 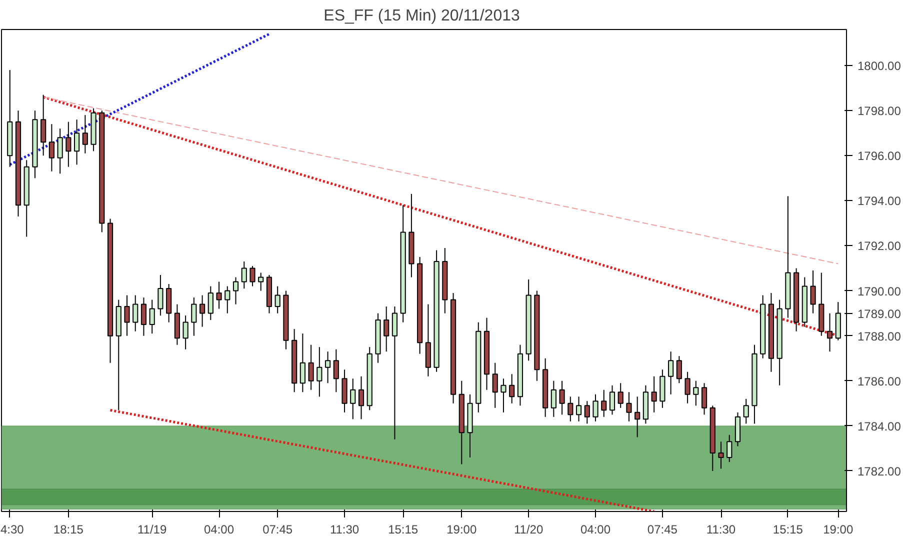 What do you see at coordinates (880, 426) in the screenshot?
I see `y-tick-label: 1784.00` at bounding box center [880, 426].